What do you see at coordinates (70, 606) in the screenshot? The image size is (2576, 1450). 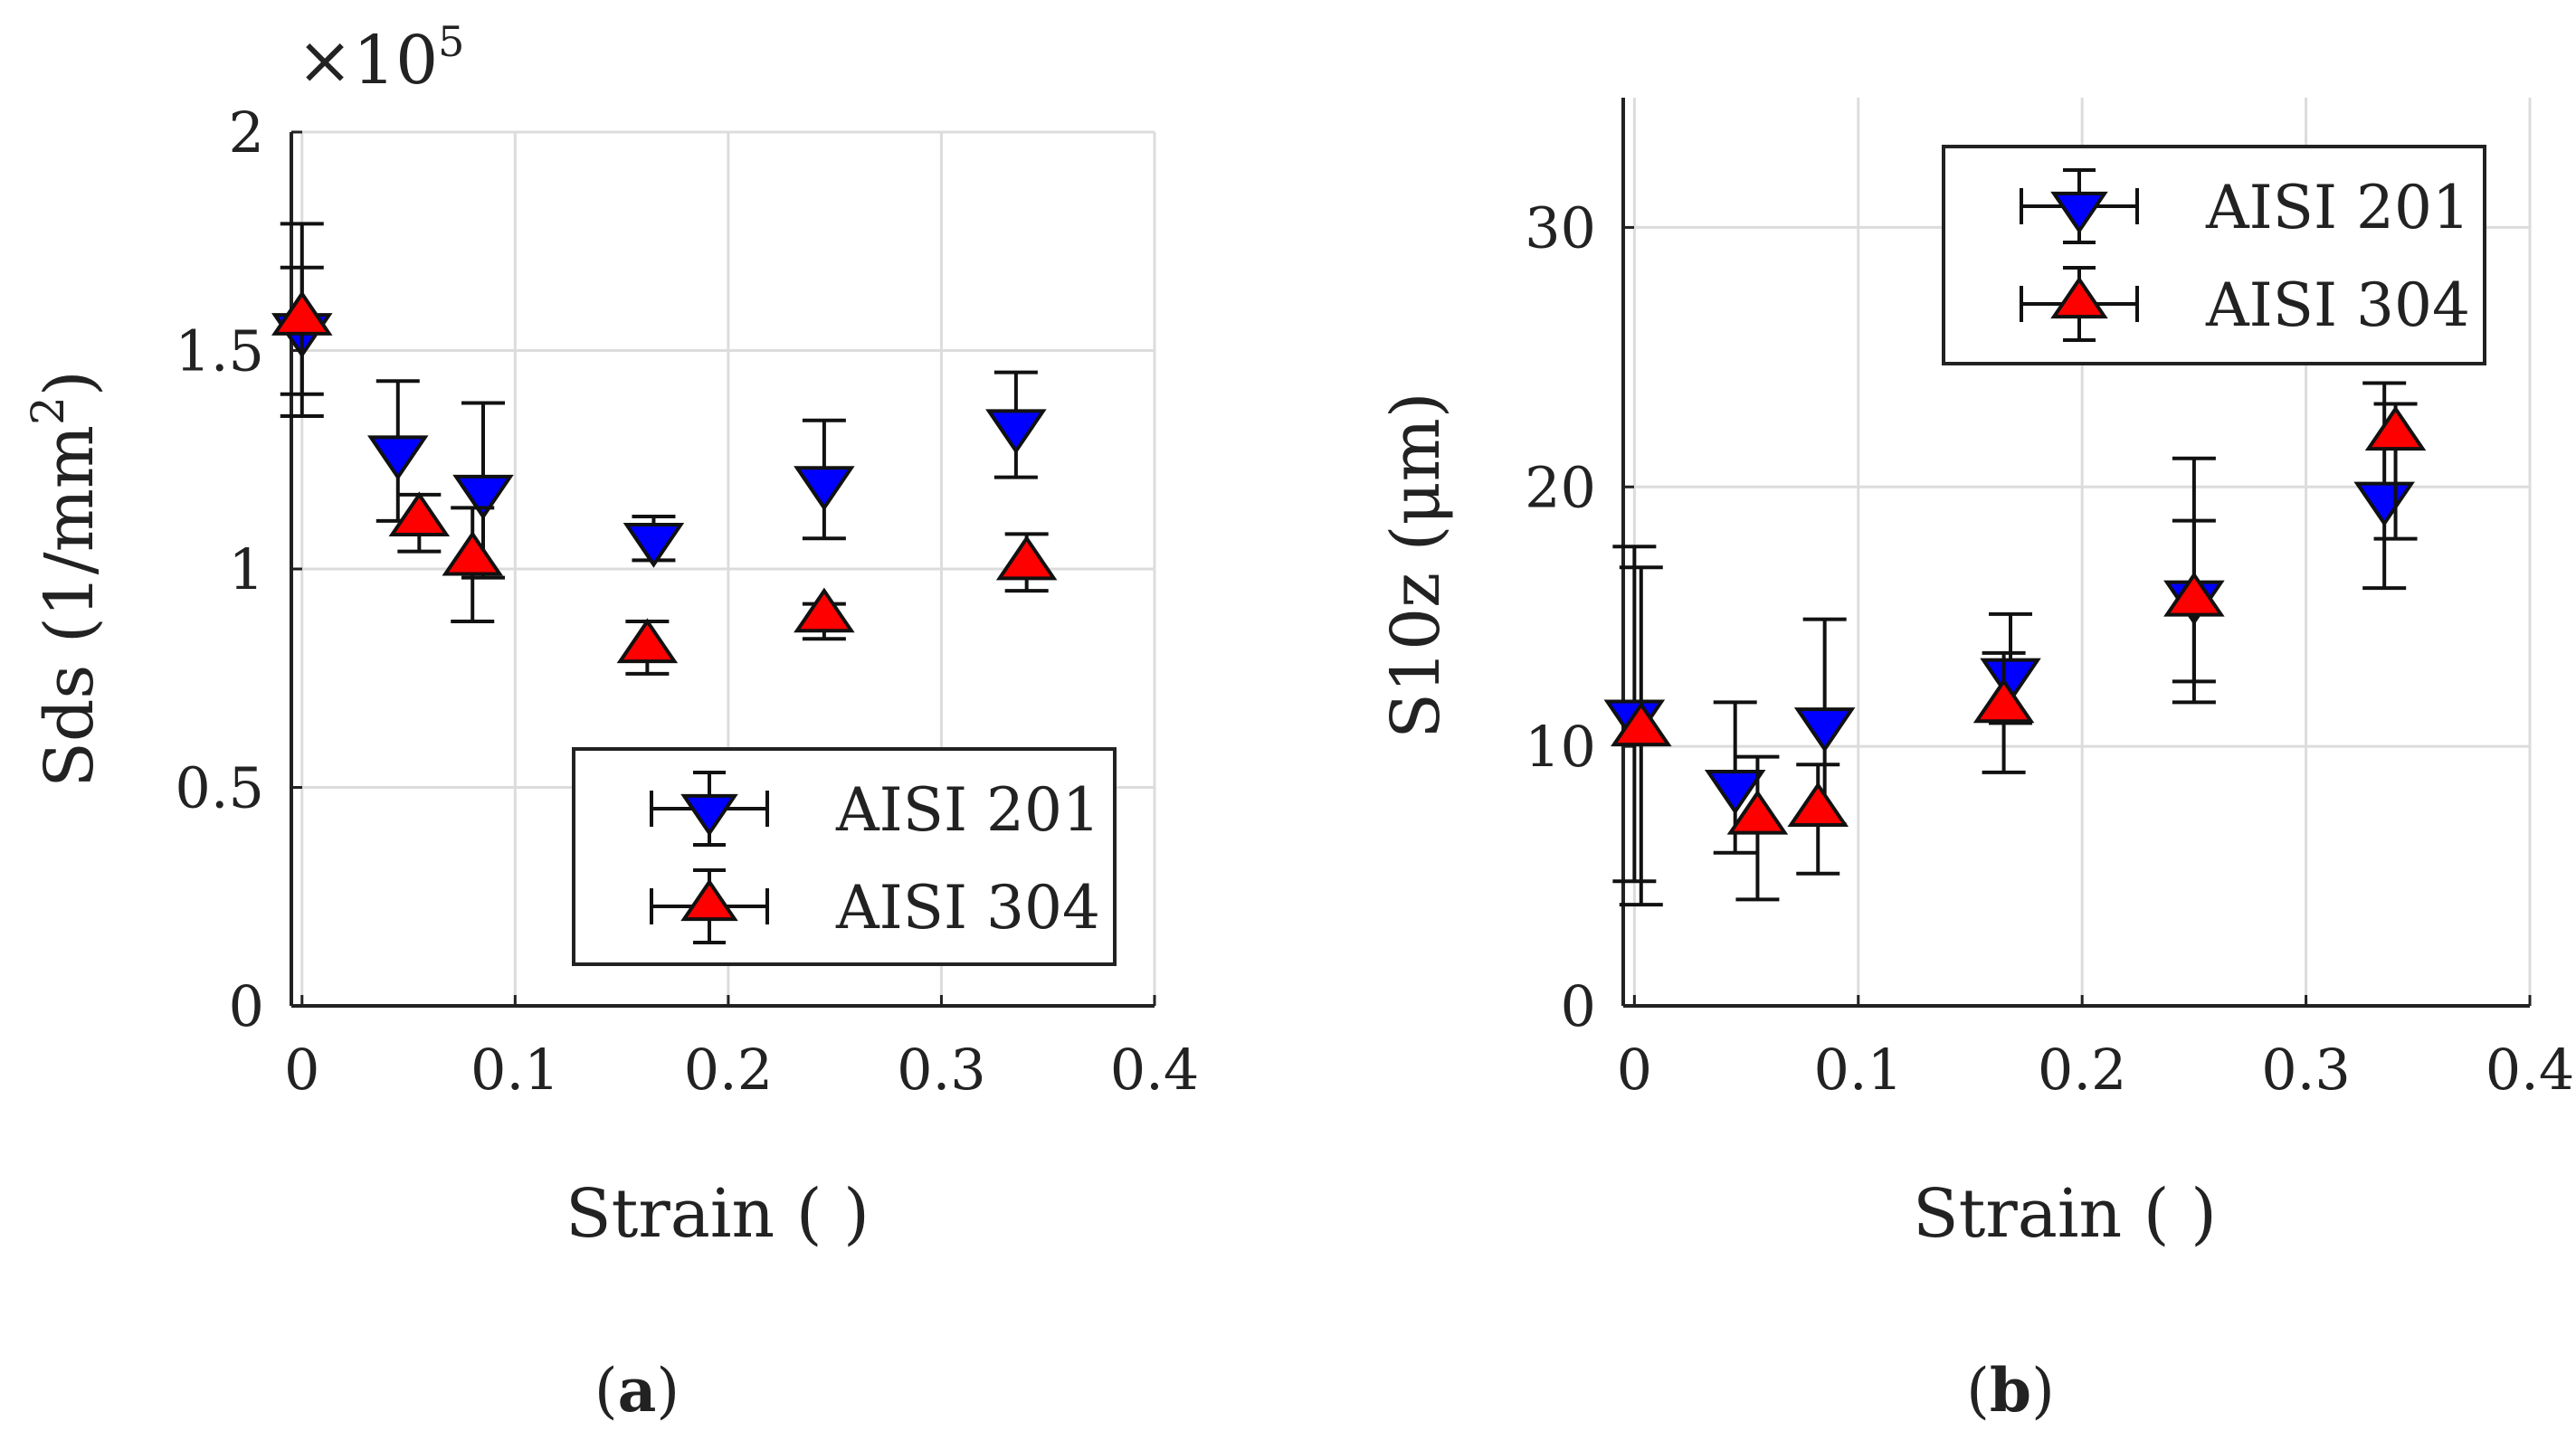 I see `panel-a-y-axis-label-base: Sds (1/mm` at bounding box center [70, 606].